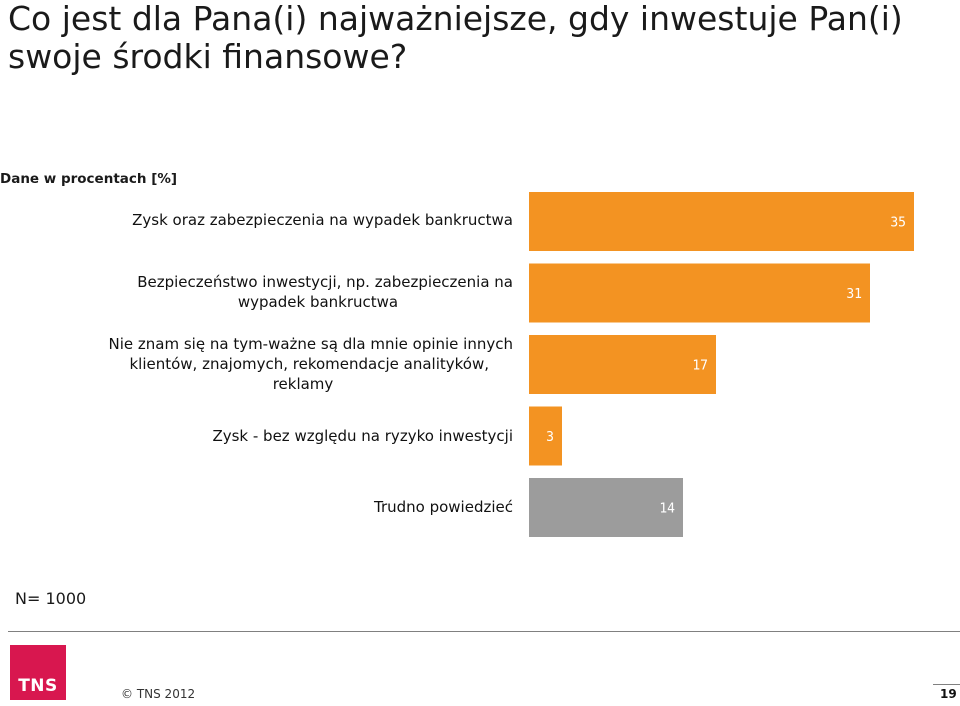 The width and height of the screenshot is (960, 706). I want to click on bar-value-label-1: 31, so click(854, 294).